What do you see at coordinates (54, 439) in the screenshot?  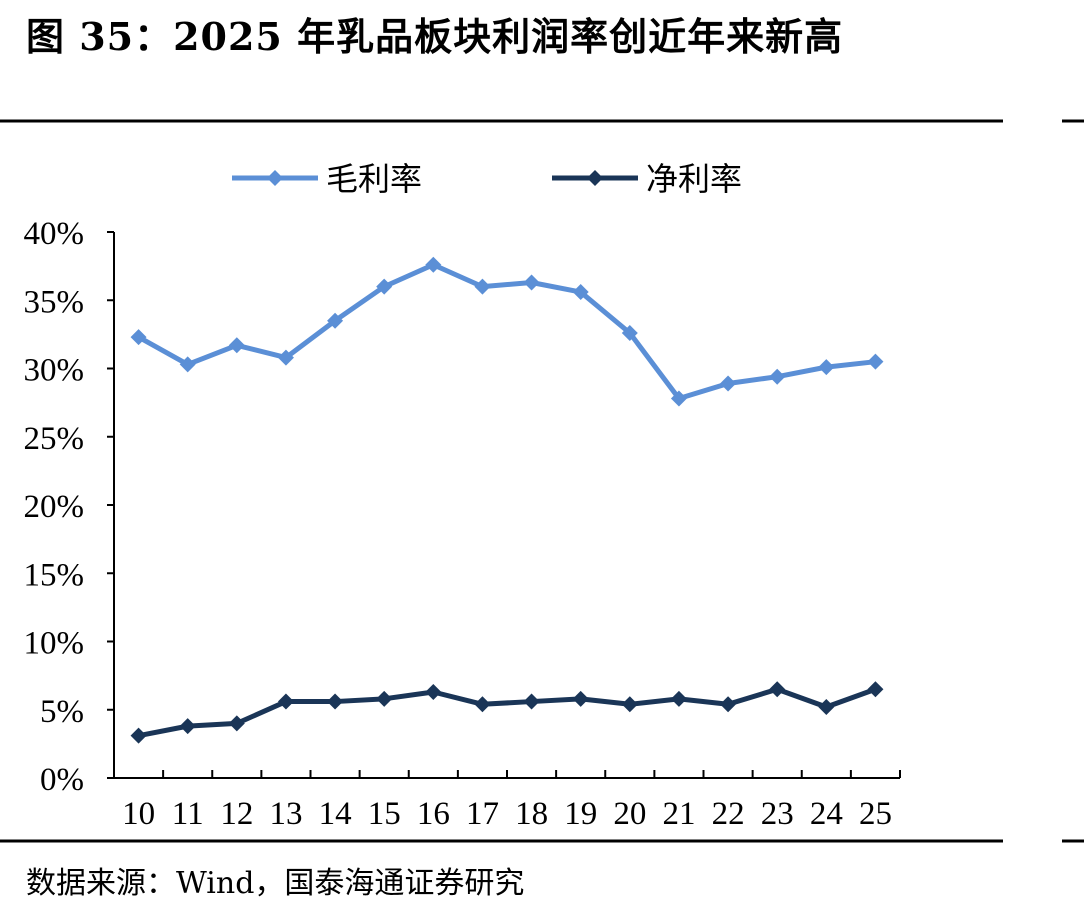 I see `y-tick-label: 25%` at bounding box center [54, 439].